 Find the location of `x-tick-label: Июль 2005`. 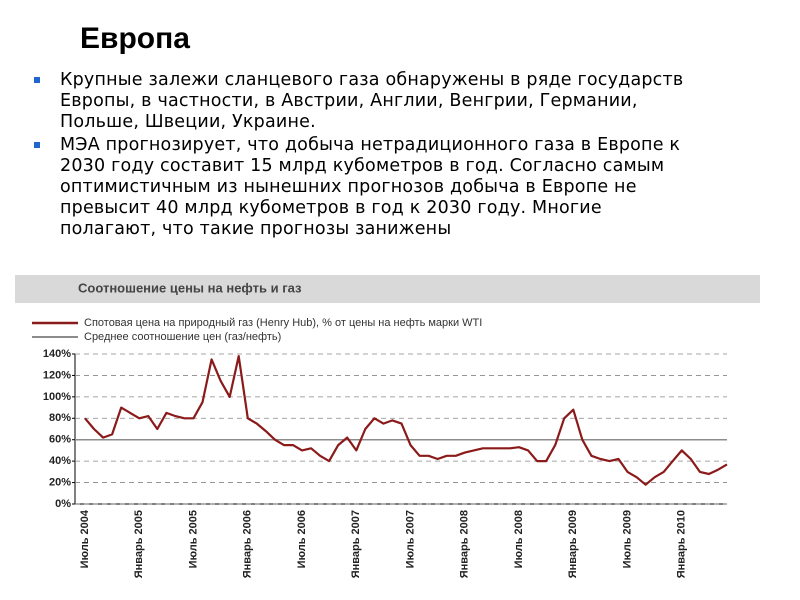

x-tick-label: Июль 2005 is located at coordinates (193, 539).